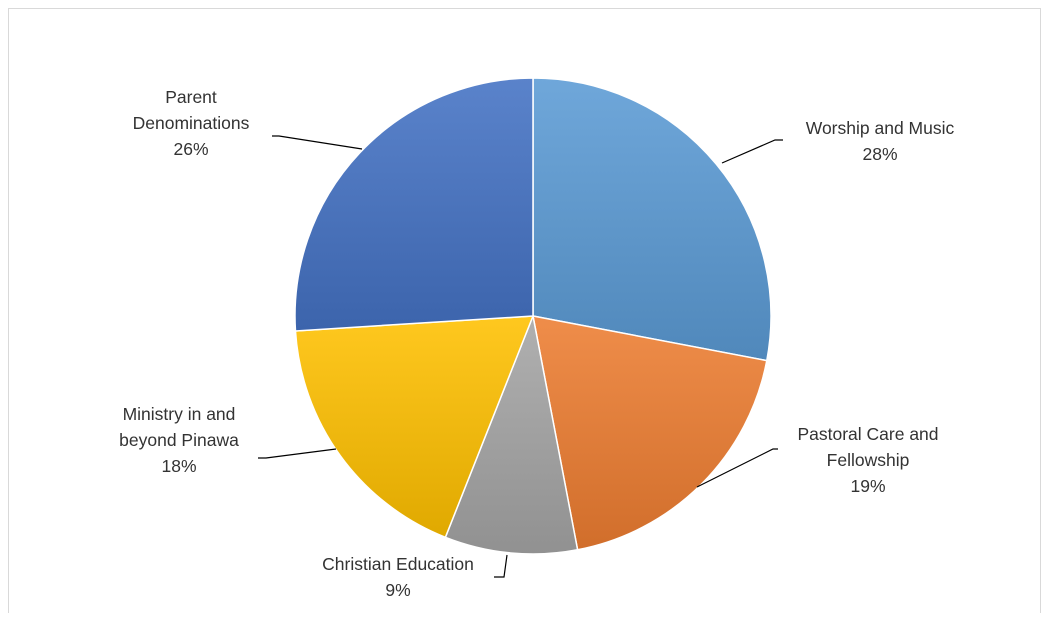  Describe the element at coordinates (398, 577) in the screenshot. I see `slice-label: Christian Education 9%` at that location.